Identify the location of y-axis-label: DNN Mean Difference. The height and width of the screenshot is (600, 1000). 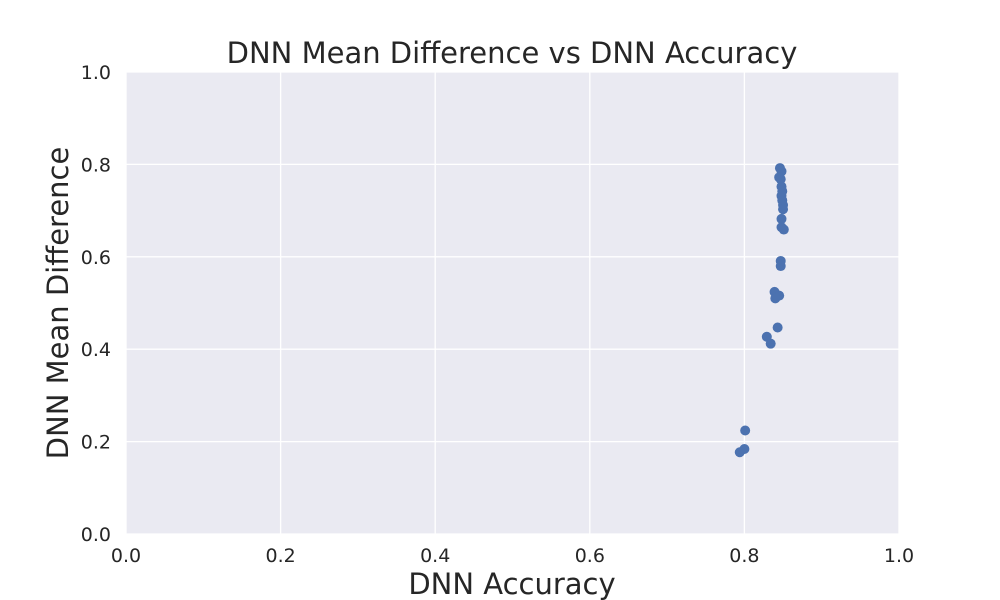
(58, 303).